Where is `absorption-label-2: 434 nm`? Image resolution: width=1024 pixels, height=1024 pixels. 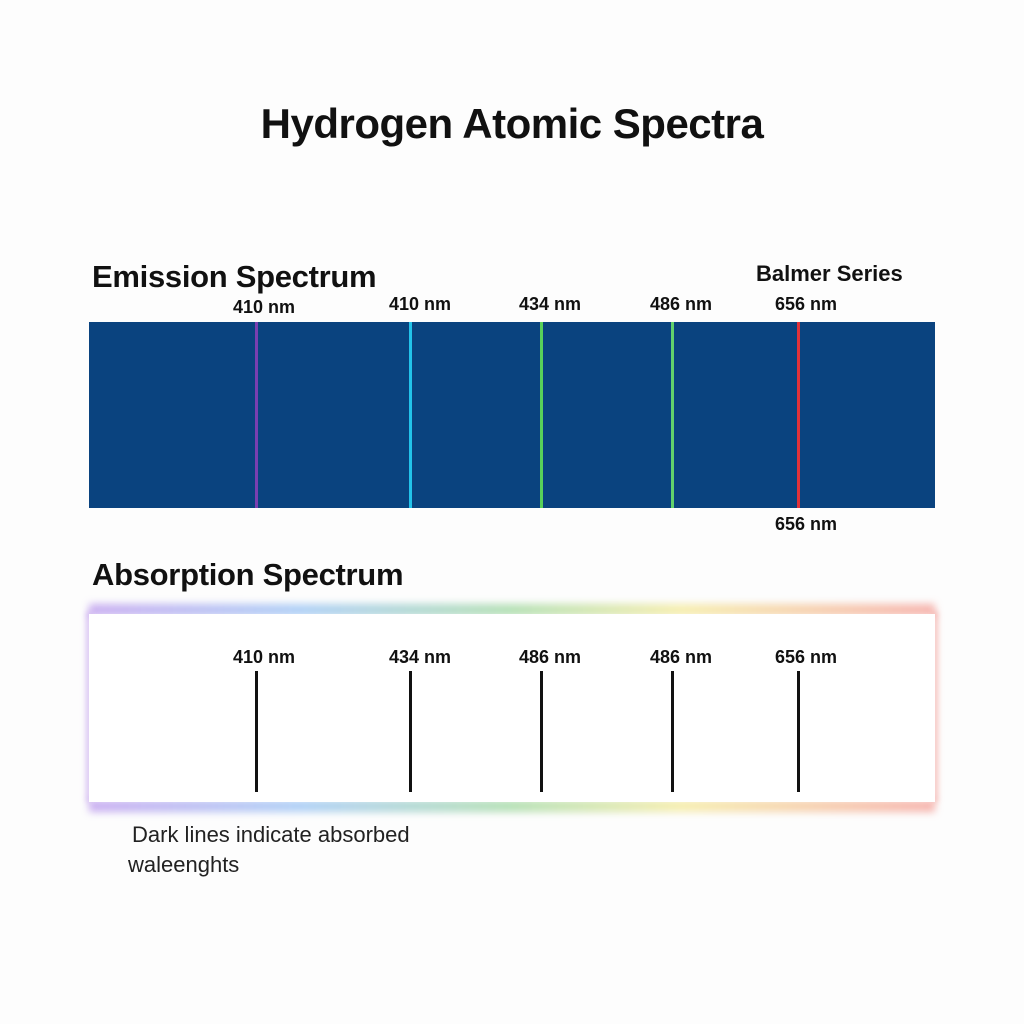 absorption-label-2: 434 nm is located at coordinates (420, 657).